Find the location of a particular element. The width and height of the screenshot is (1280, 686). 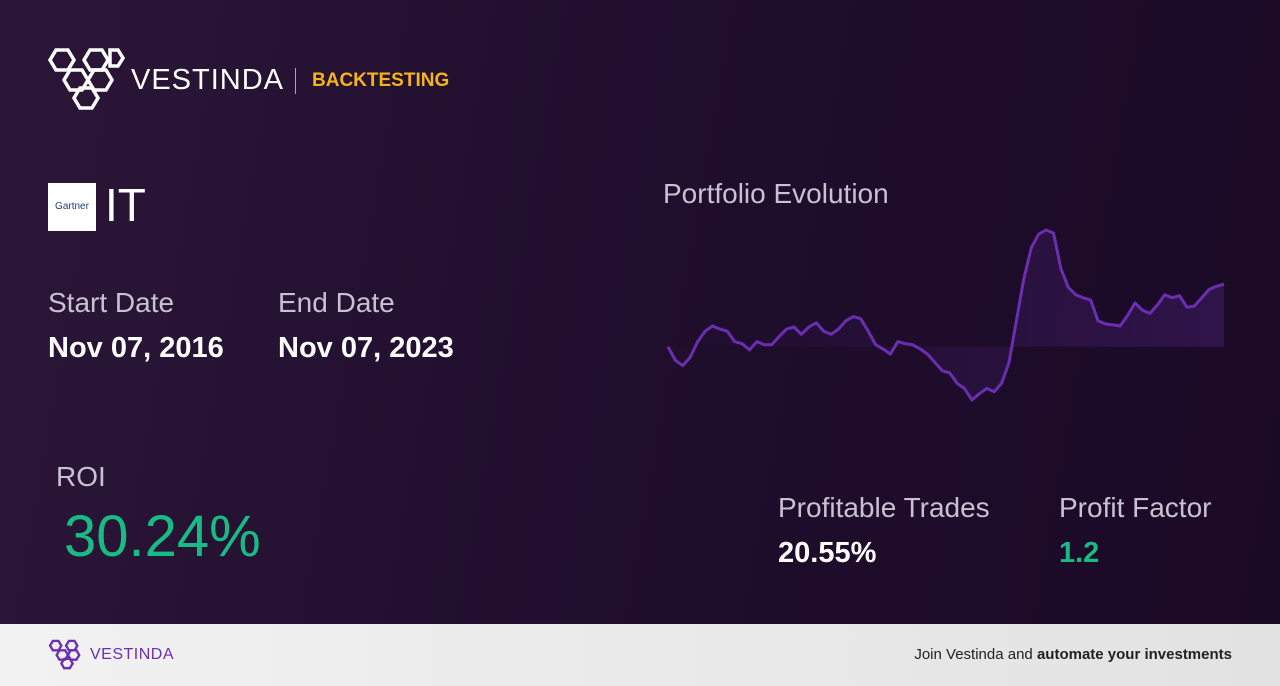

footer-logo is located at coordinates (64, 654).